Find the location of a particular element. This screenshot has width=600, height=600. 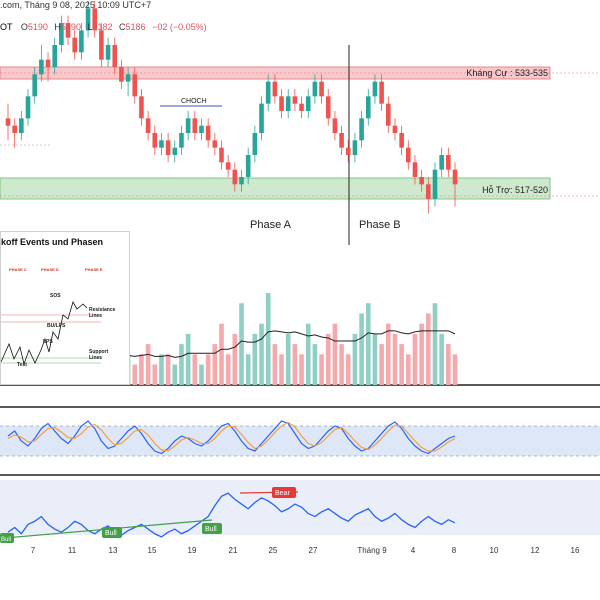

bear-badge is located at coordinates (284, 492).